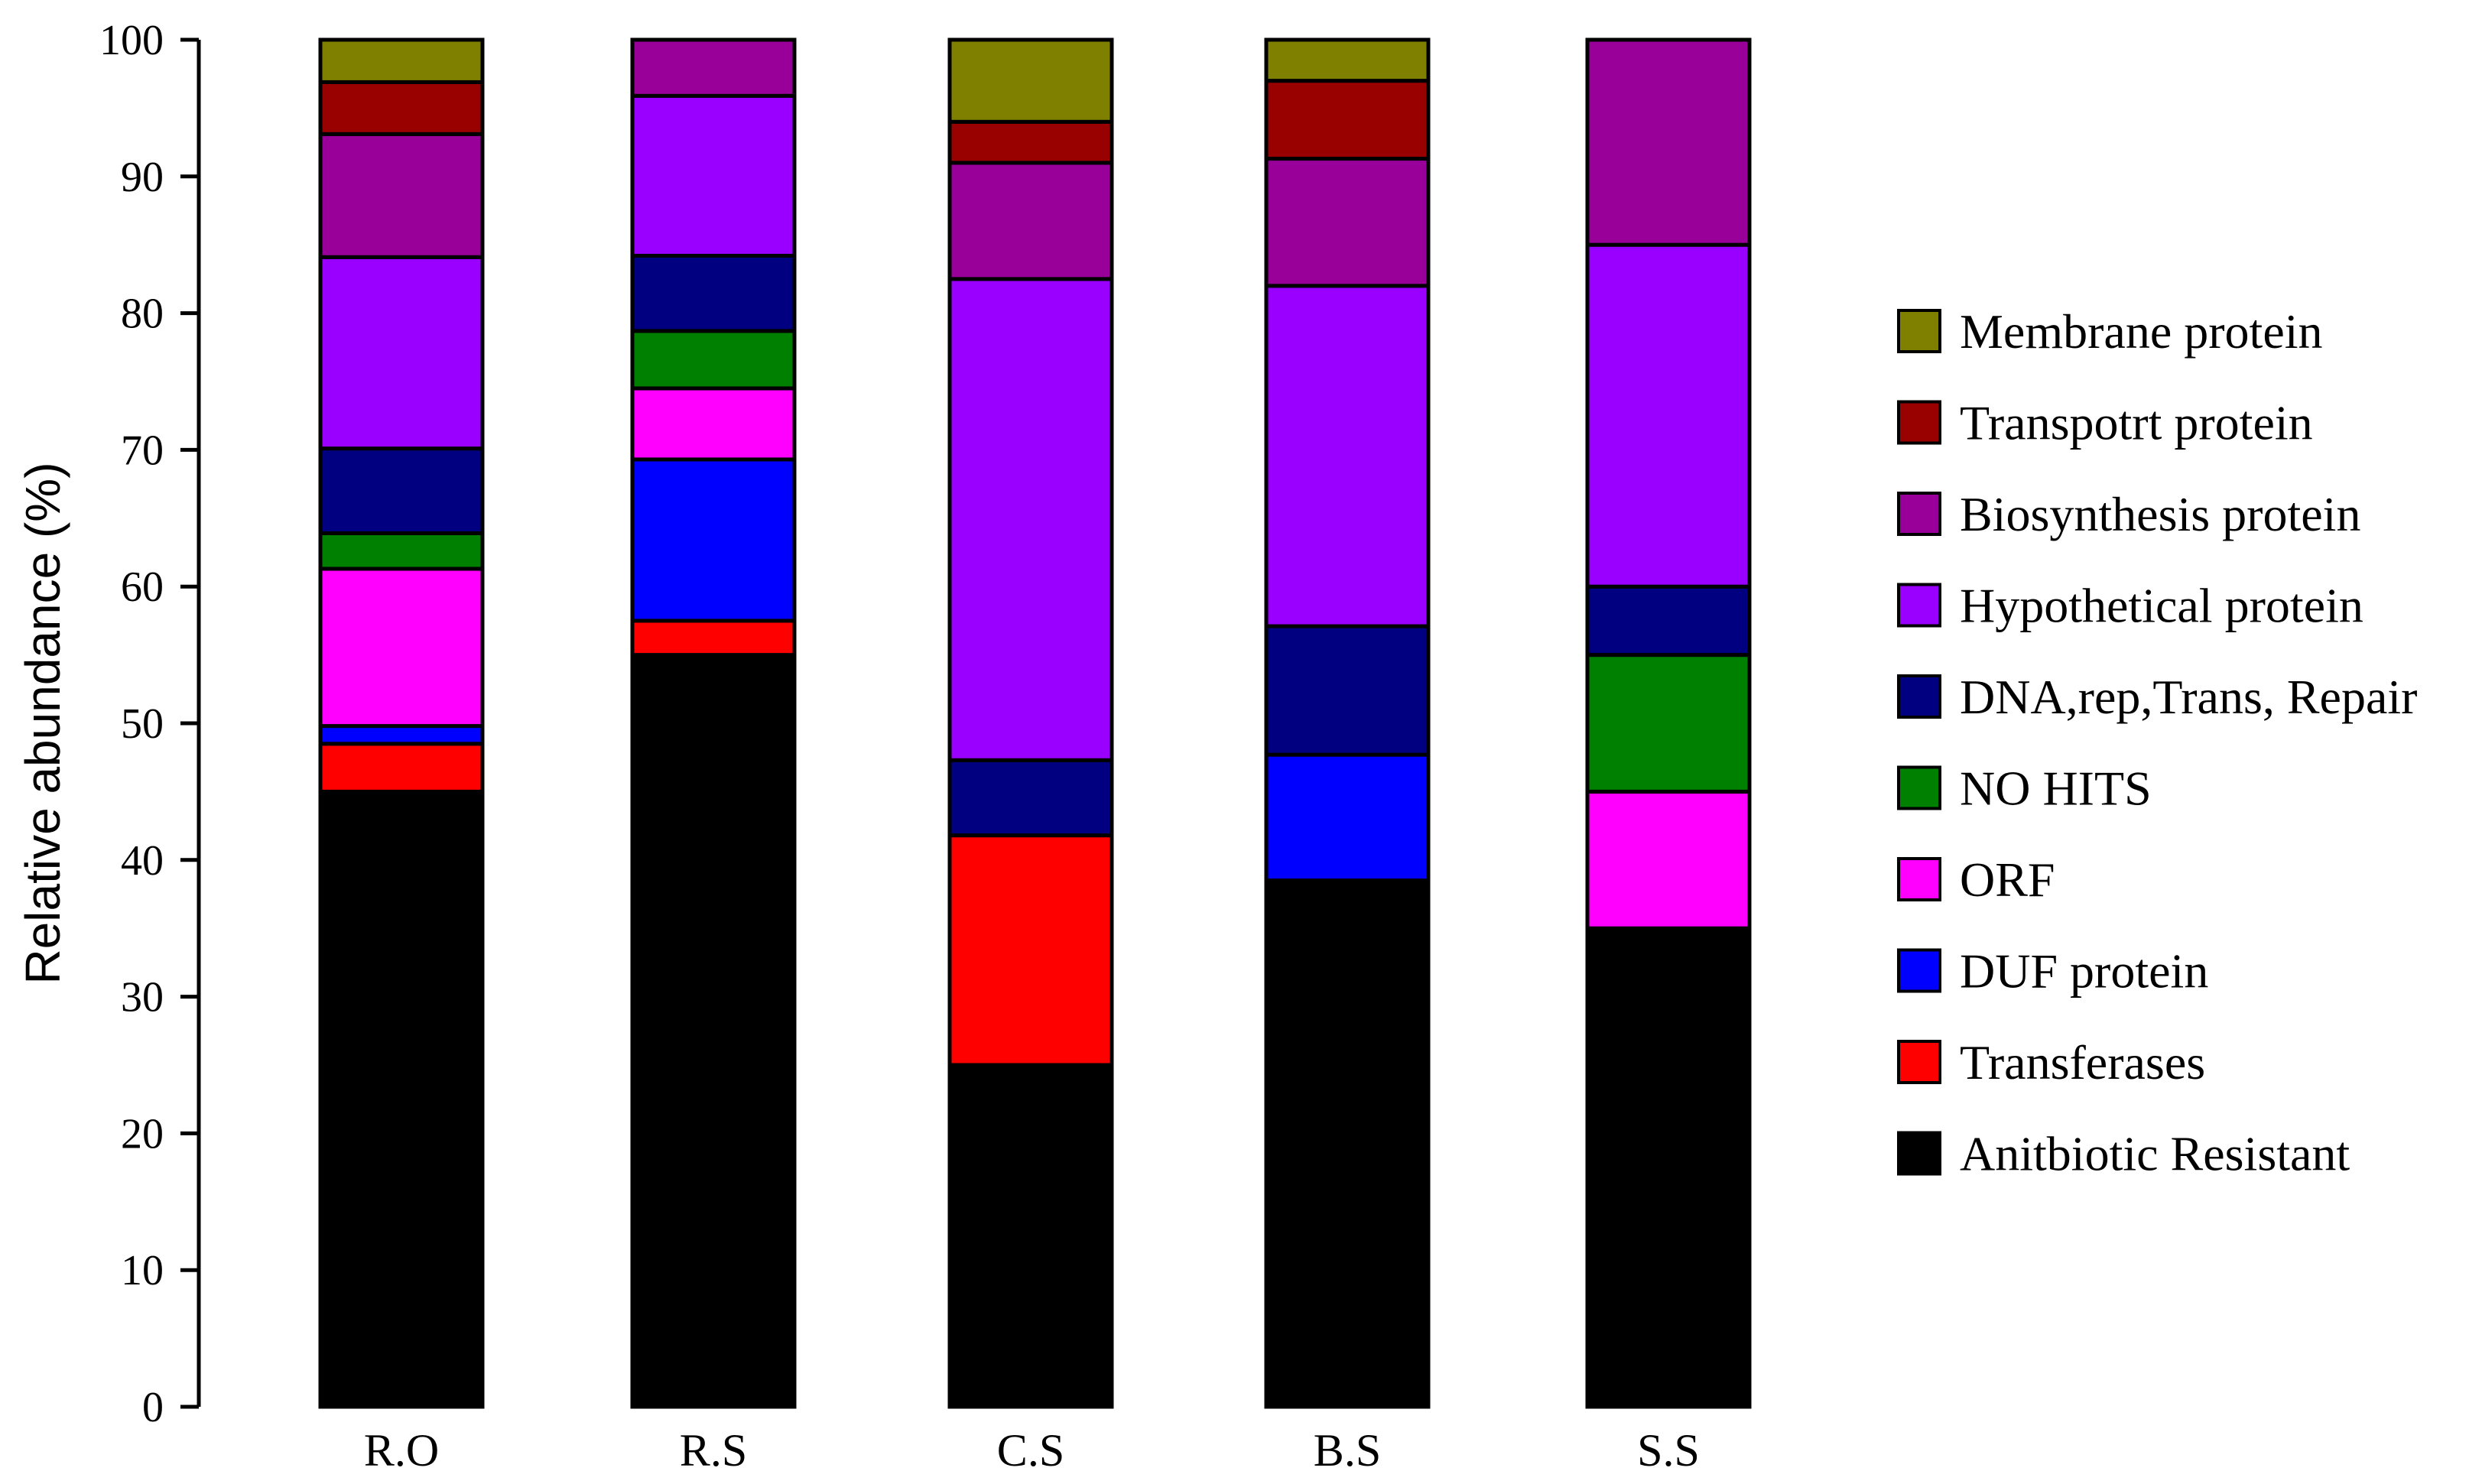  I want to click on legend-item: Membrane protein, so click(2110, 331).